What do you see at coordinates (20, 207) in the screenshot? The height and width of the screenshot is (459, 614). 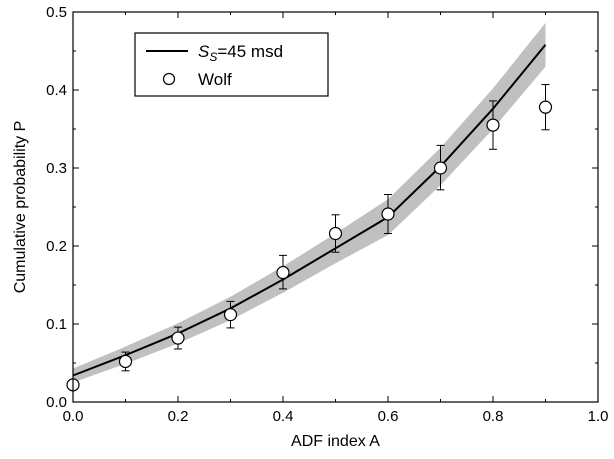 I see `y-axis-title: Cumulative probability P` at bounding box center [20, 207].